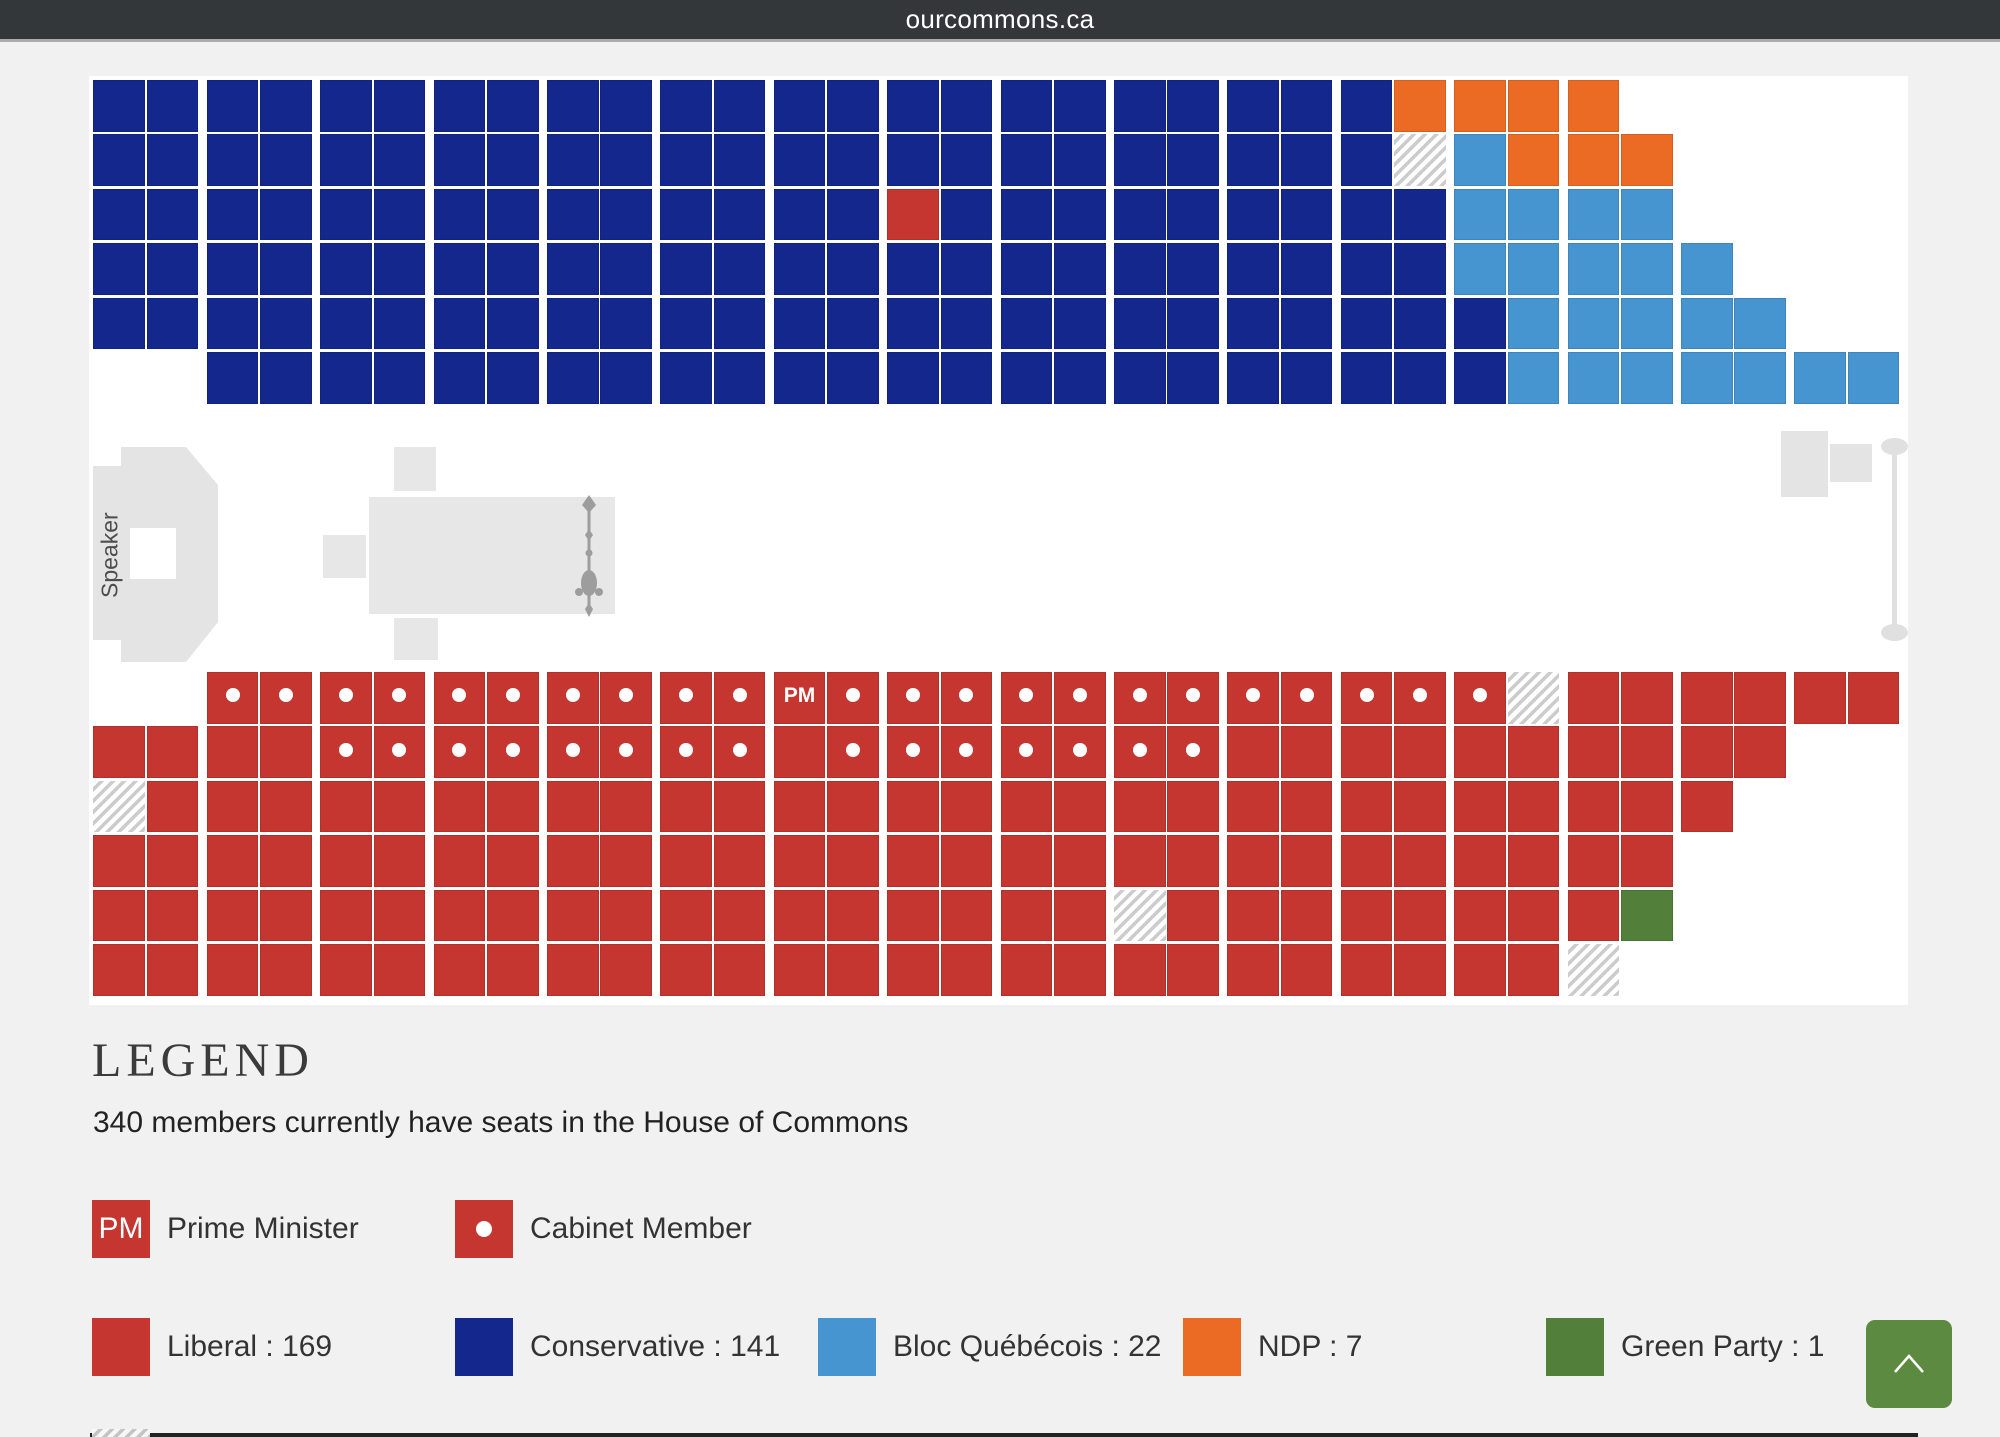 The height and width of the screenshot is (1437, 2000). What do you see at coordinates (459, 323) in the screenshot?
I see `seat-opposition-r5-c7-conservative` at bounding box center [459, 323].